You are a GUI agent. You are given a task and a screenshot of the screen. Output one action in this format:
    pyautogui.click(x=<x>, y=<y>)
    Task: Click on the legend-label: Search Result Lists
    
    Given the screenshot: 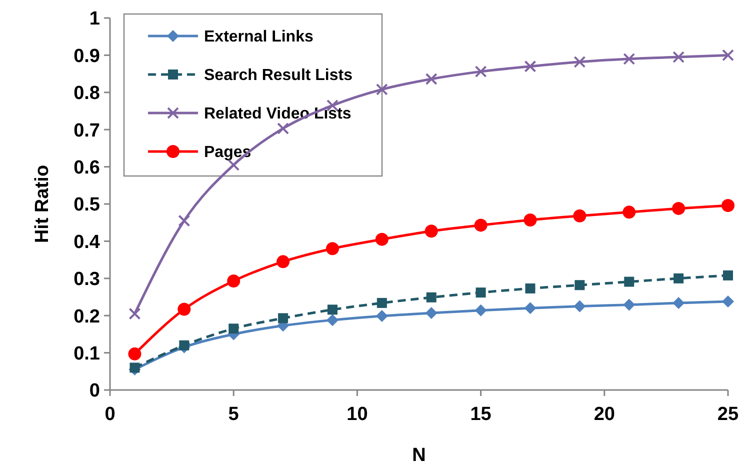 What is the action you would take?
    pyautogui.click(x=278, y=75)
    